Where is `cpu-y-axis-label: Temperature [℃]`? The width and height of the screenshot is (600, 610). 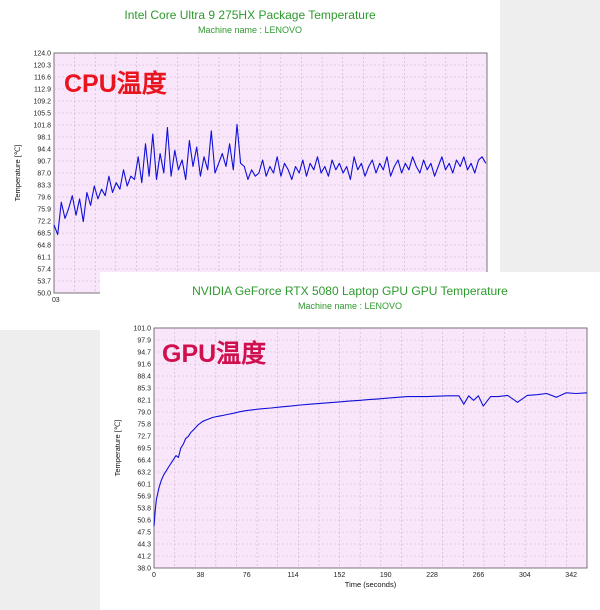 cpu-y-axis-label: Temperature [℃] is located at coordinates (17, 173).